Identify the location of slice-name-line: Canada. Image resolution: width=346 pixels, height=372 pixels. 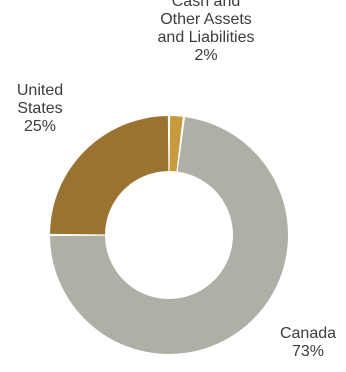
(308, 333).